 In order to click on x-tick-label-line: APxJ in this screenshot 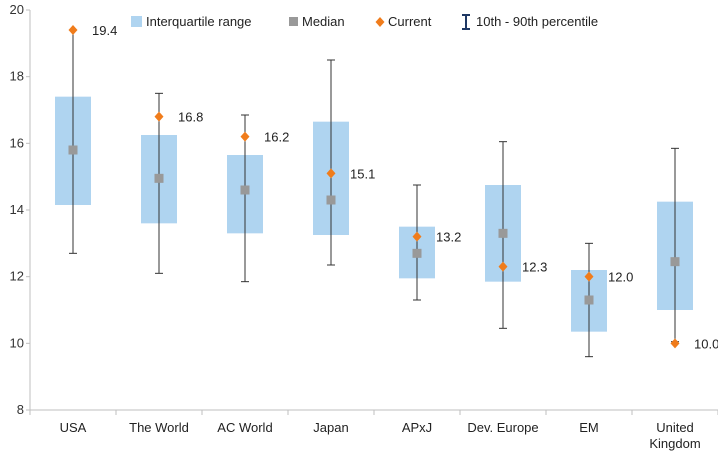, I will do `click(417, 427)`.